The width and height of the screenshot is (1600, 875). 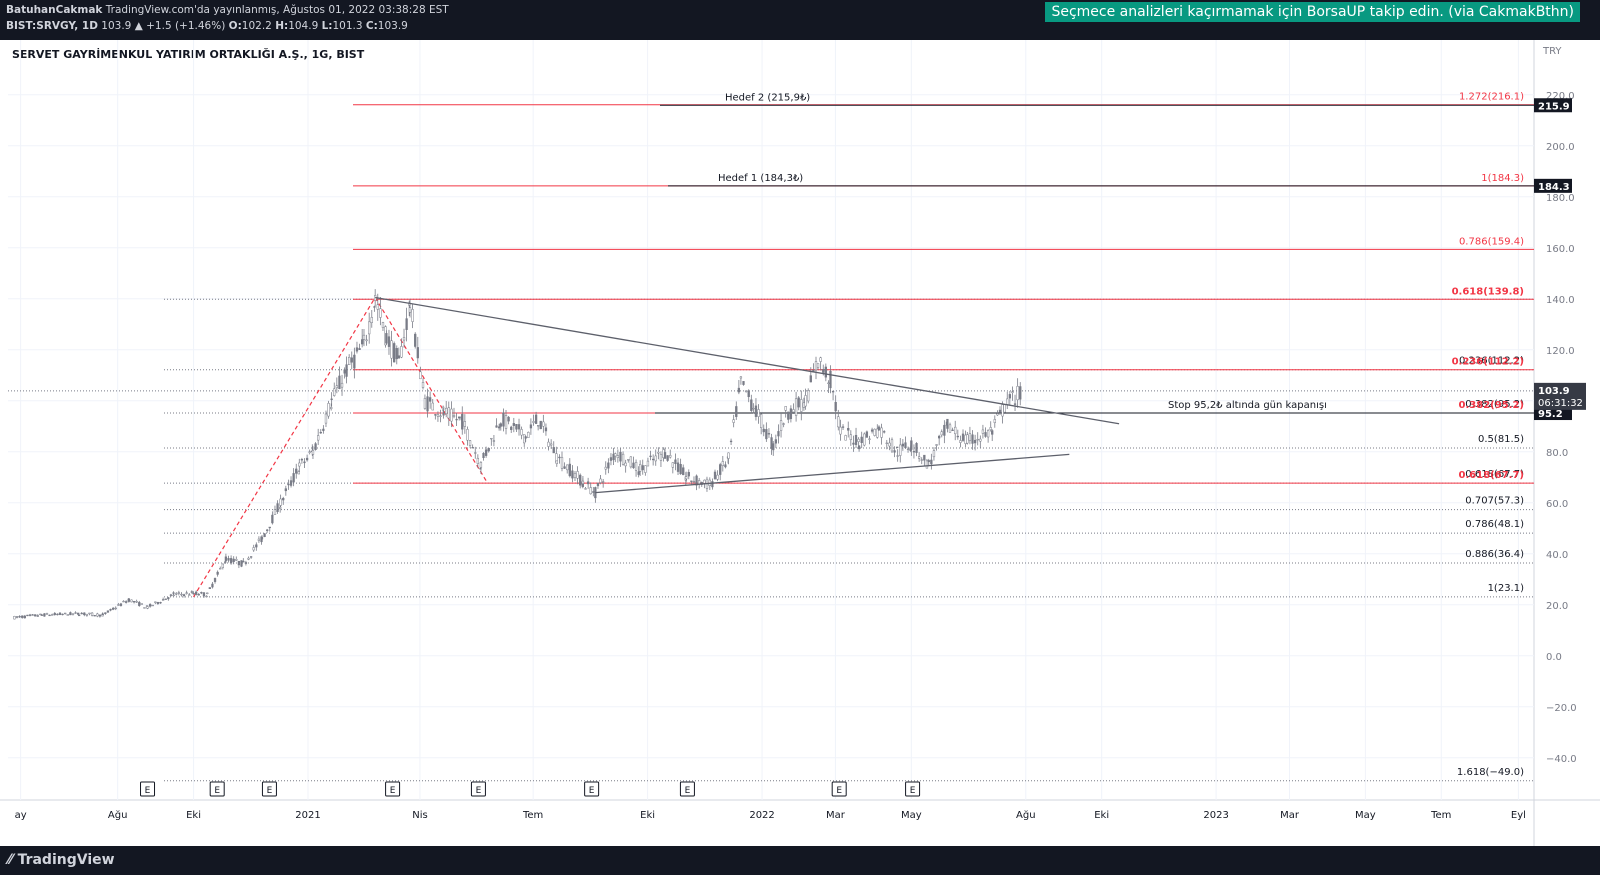 I want to click on fib-extension-label: 1.272(216.1), so click(x=1491, y=97).